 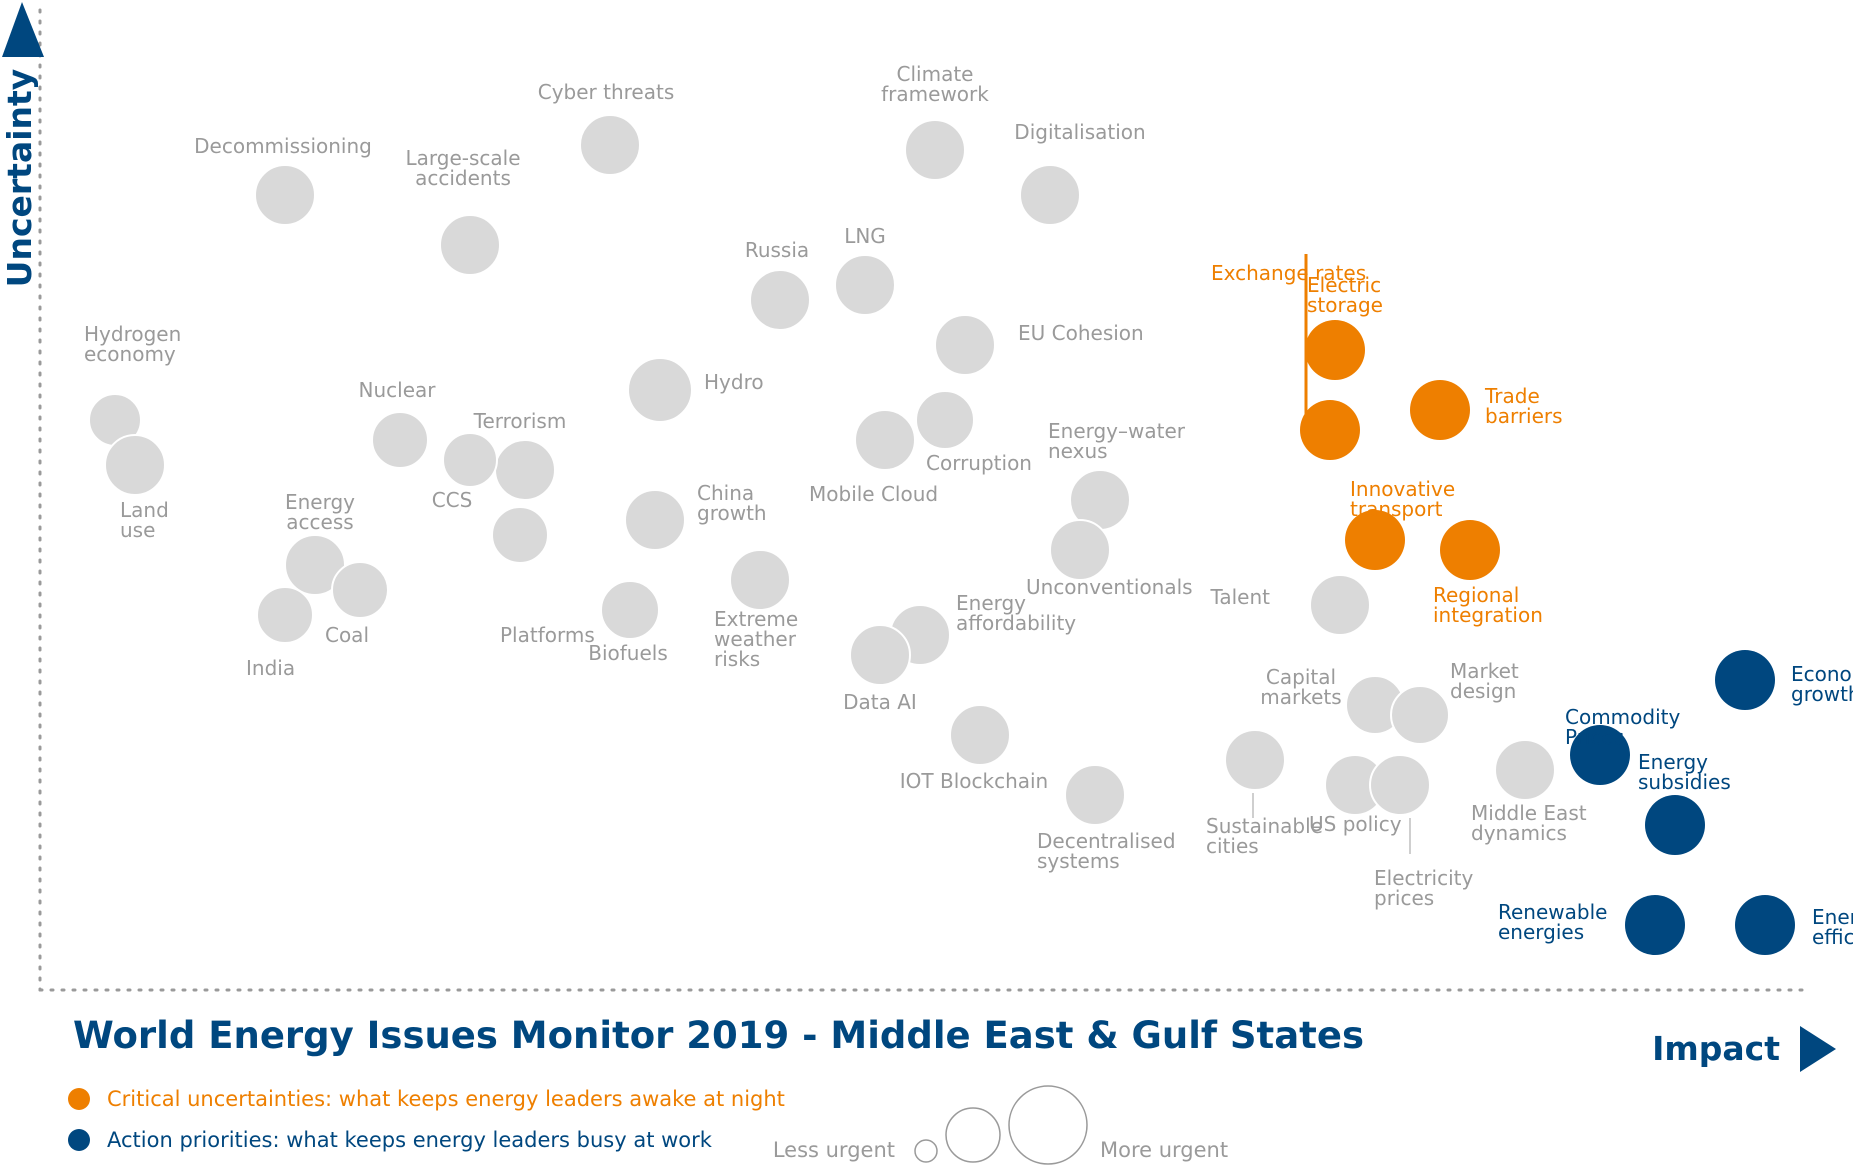 I want to click on bubble-coal, so click(x=360, y=590).